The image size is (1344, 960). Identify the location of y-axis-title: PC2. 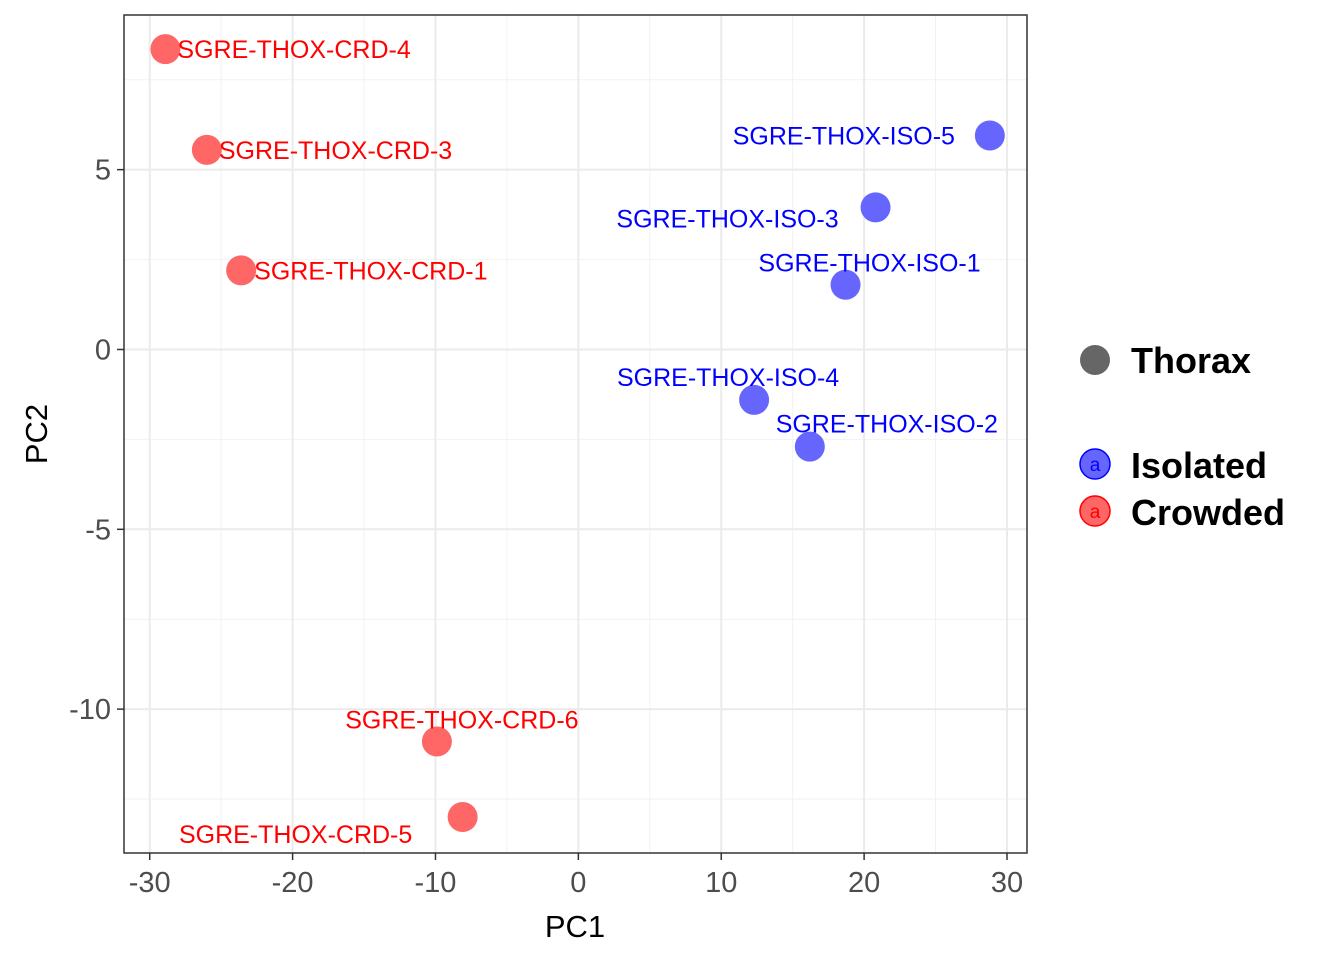
(36, 434).